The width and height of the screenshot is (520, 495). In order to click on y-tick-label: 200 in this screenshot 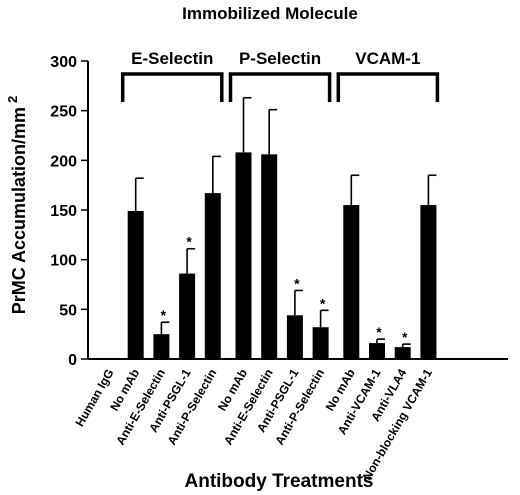, I will do `click(63, 161)`.